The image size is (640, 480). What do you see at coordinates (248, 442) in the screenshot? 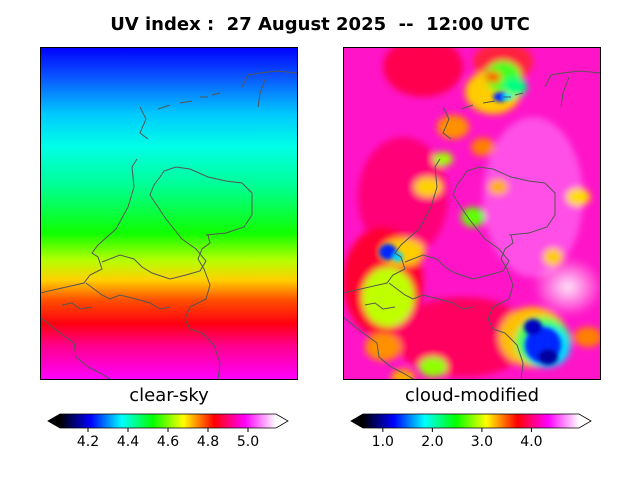
I see `colorbar-tick-label: 5.0` at bounding box center [248, 442].